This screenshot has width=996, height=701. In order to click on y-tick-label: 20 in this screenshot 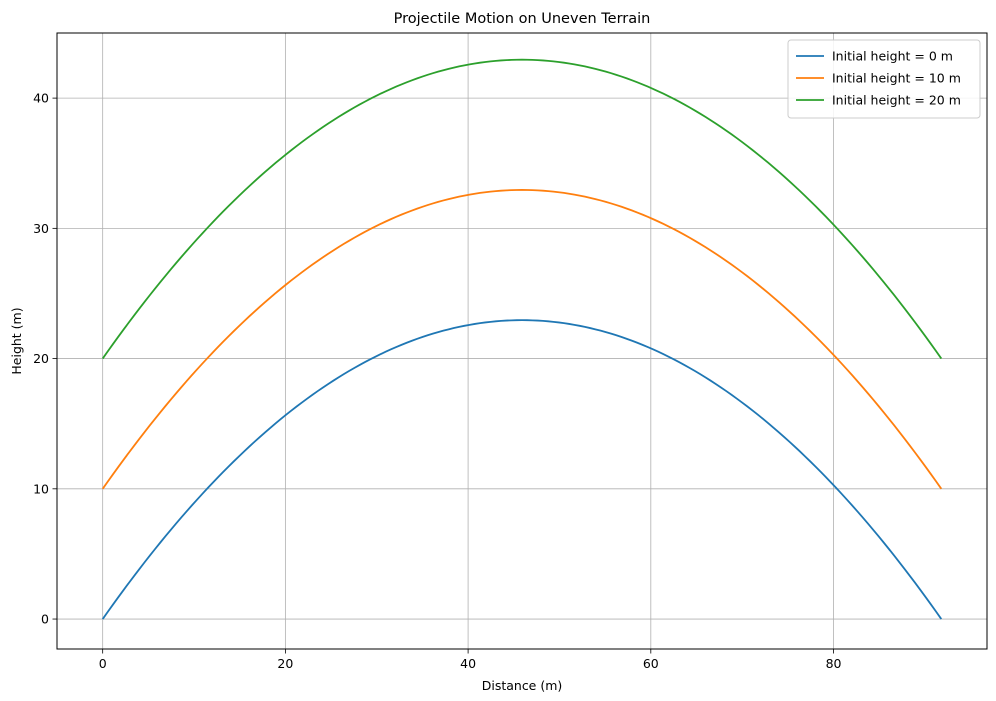, I will do `click(41, 358)`.